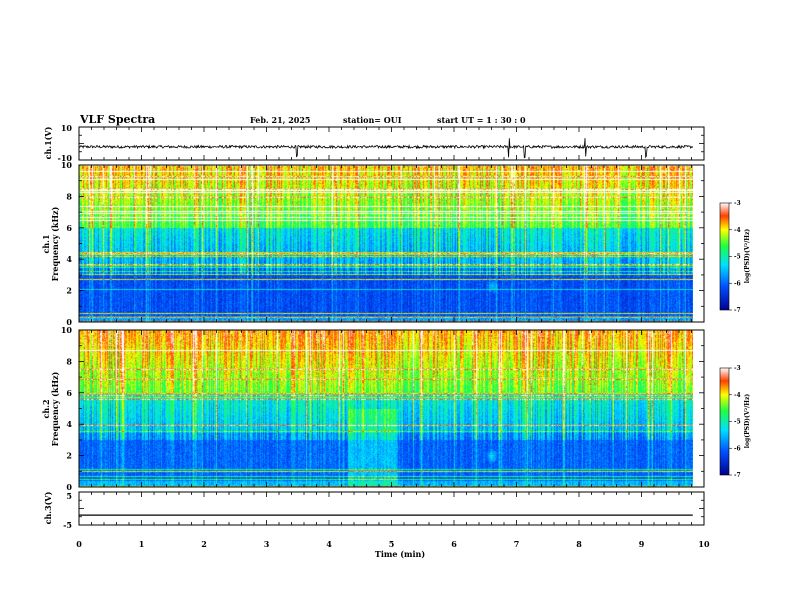 The height and width of the screenshot is (612, 792). Describe the element at coordinates (747, 256) in the screenshot. I see `ch1-colorbar-label: log(PSD)(V²/Hz)` at that location.